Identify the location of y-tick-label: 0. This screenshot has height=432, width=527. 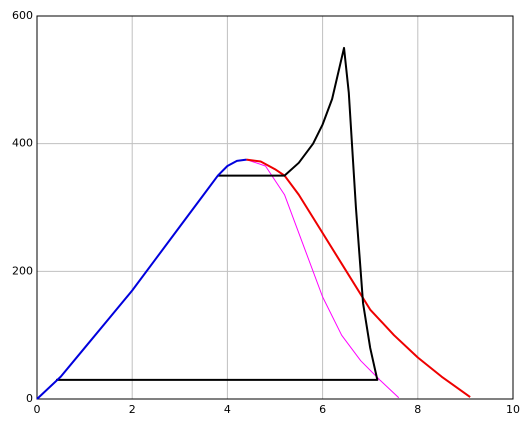
(29, 398).